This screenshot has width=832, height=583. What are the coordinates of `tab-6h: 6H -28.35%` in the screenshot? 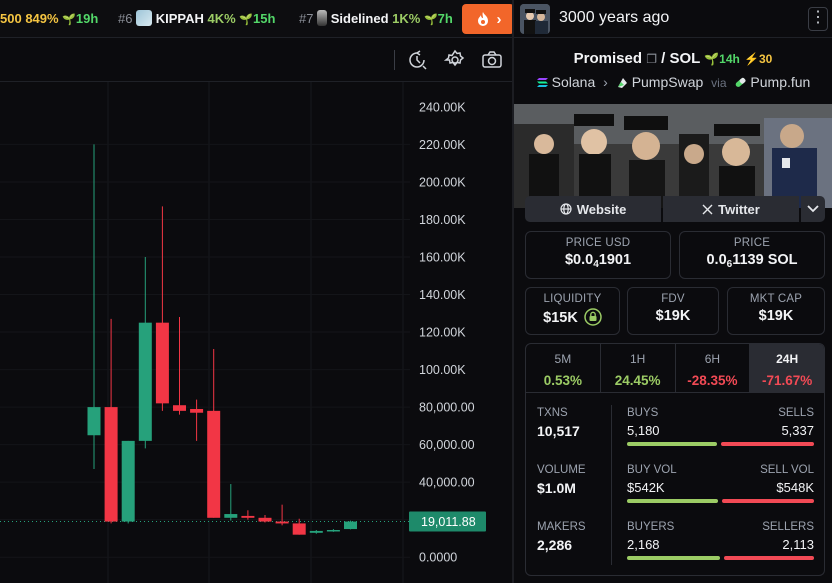 It's located at (713, 368).